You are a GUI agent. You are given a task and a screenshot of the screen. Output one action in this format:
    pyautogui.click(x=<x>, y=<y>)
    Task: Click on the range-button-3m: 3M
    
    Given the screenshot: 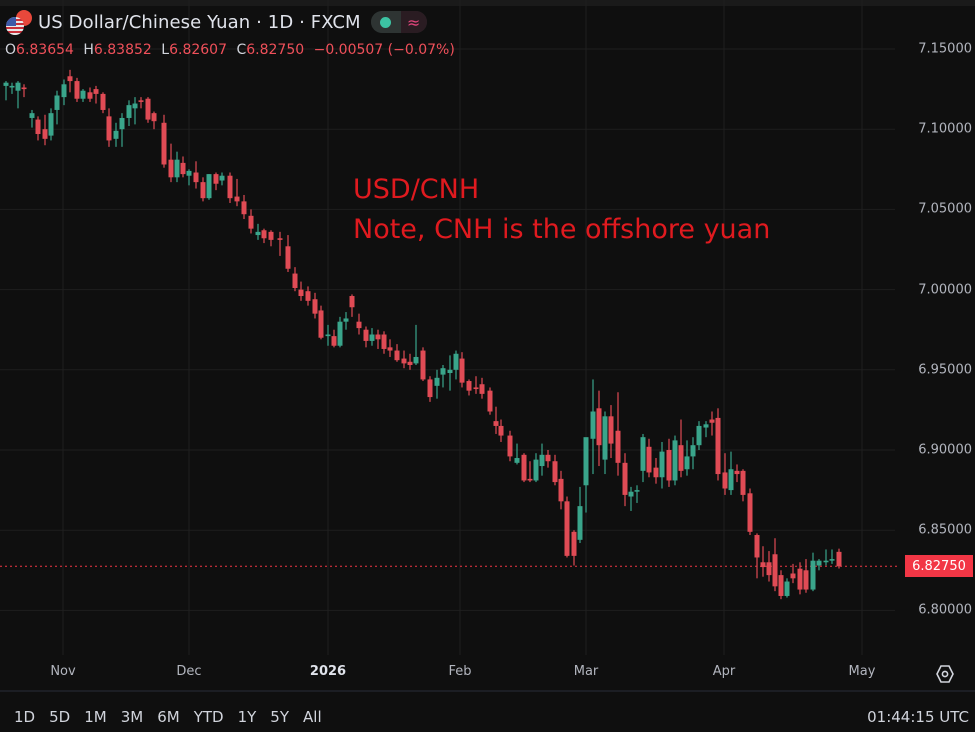 What is the action you would take?
    pyautogui.click(x=132, y=717)
    